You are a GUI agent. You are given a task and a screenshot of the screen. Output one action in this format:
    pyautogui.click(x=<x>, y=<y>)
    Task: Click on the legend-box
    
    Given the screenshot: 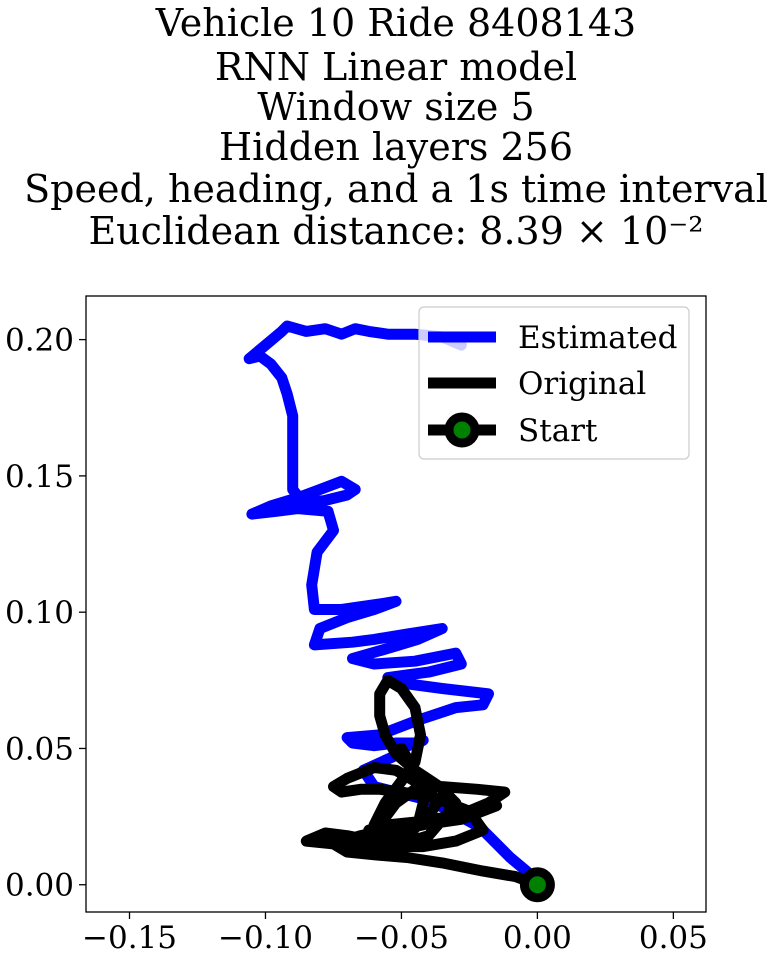 What is the action you would take?
    pyautogui.click(x=554, y=383)
    